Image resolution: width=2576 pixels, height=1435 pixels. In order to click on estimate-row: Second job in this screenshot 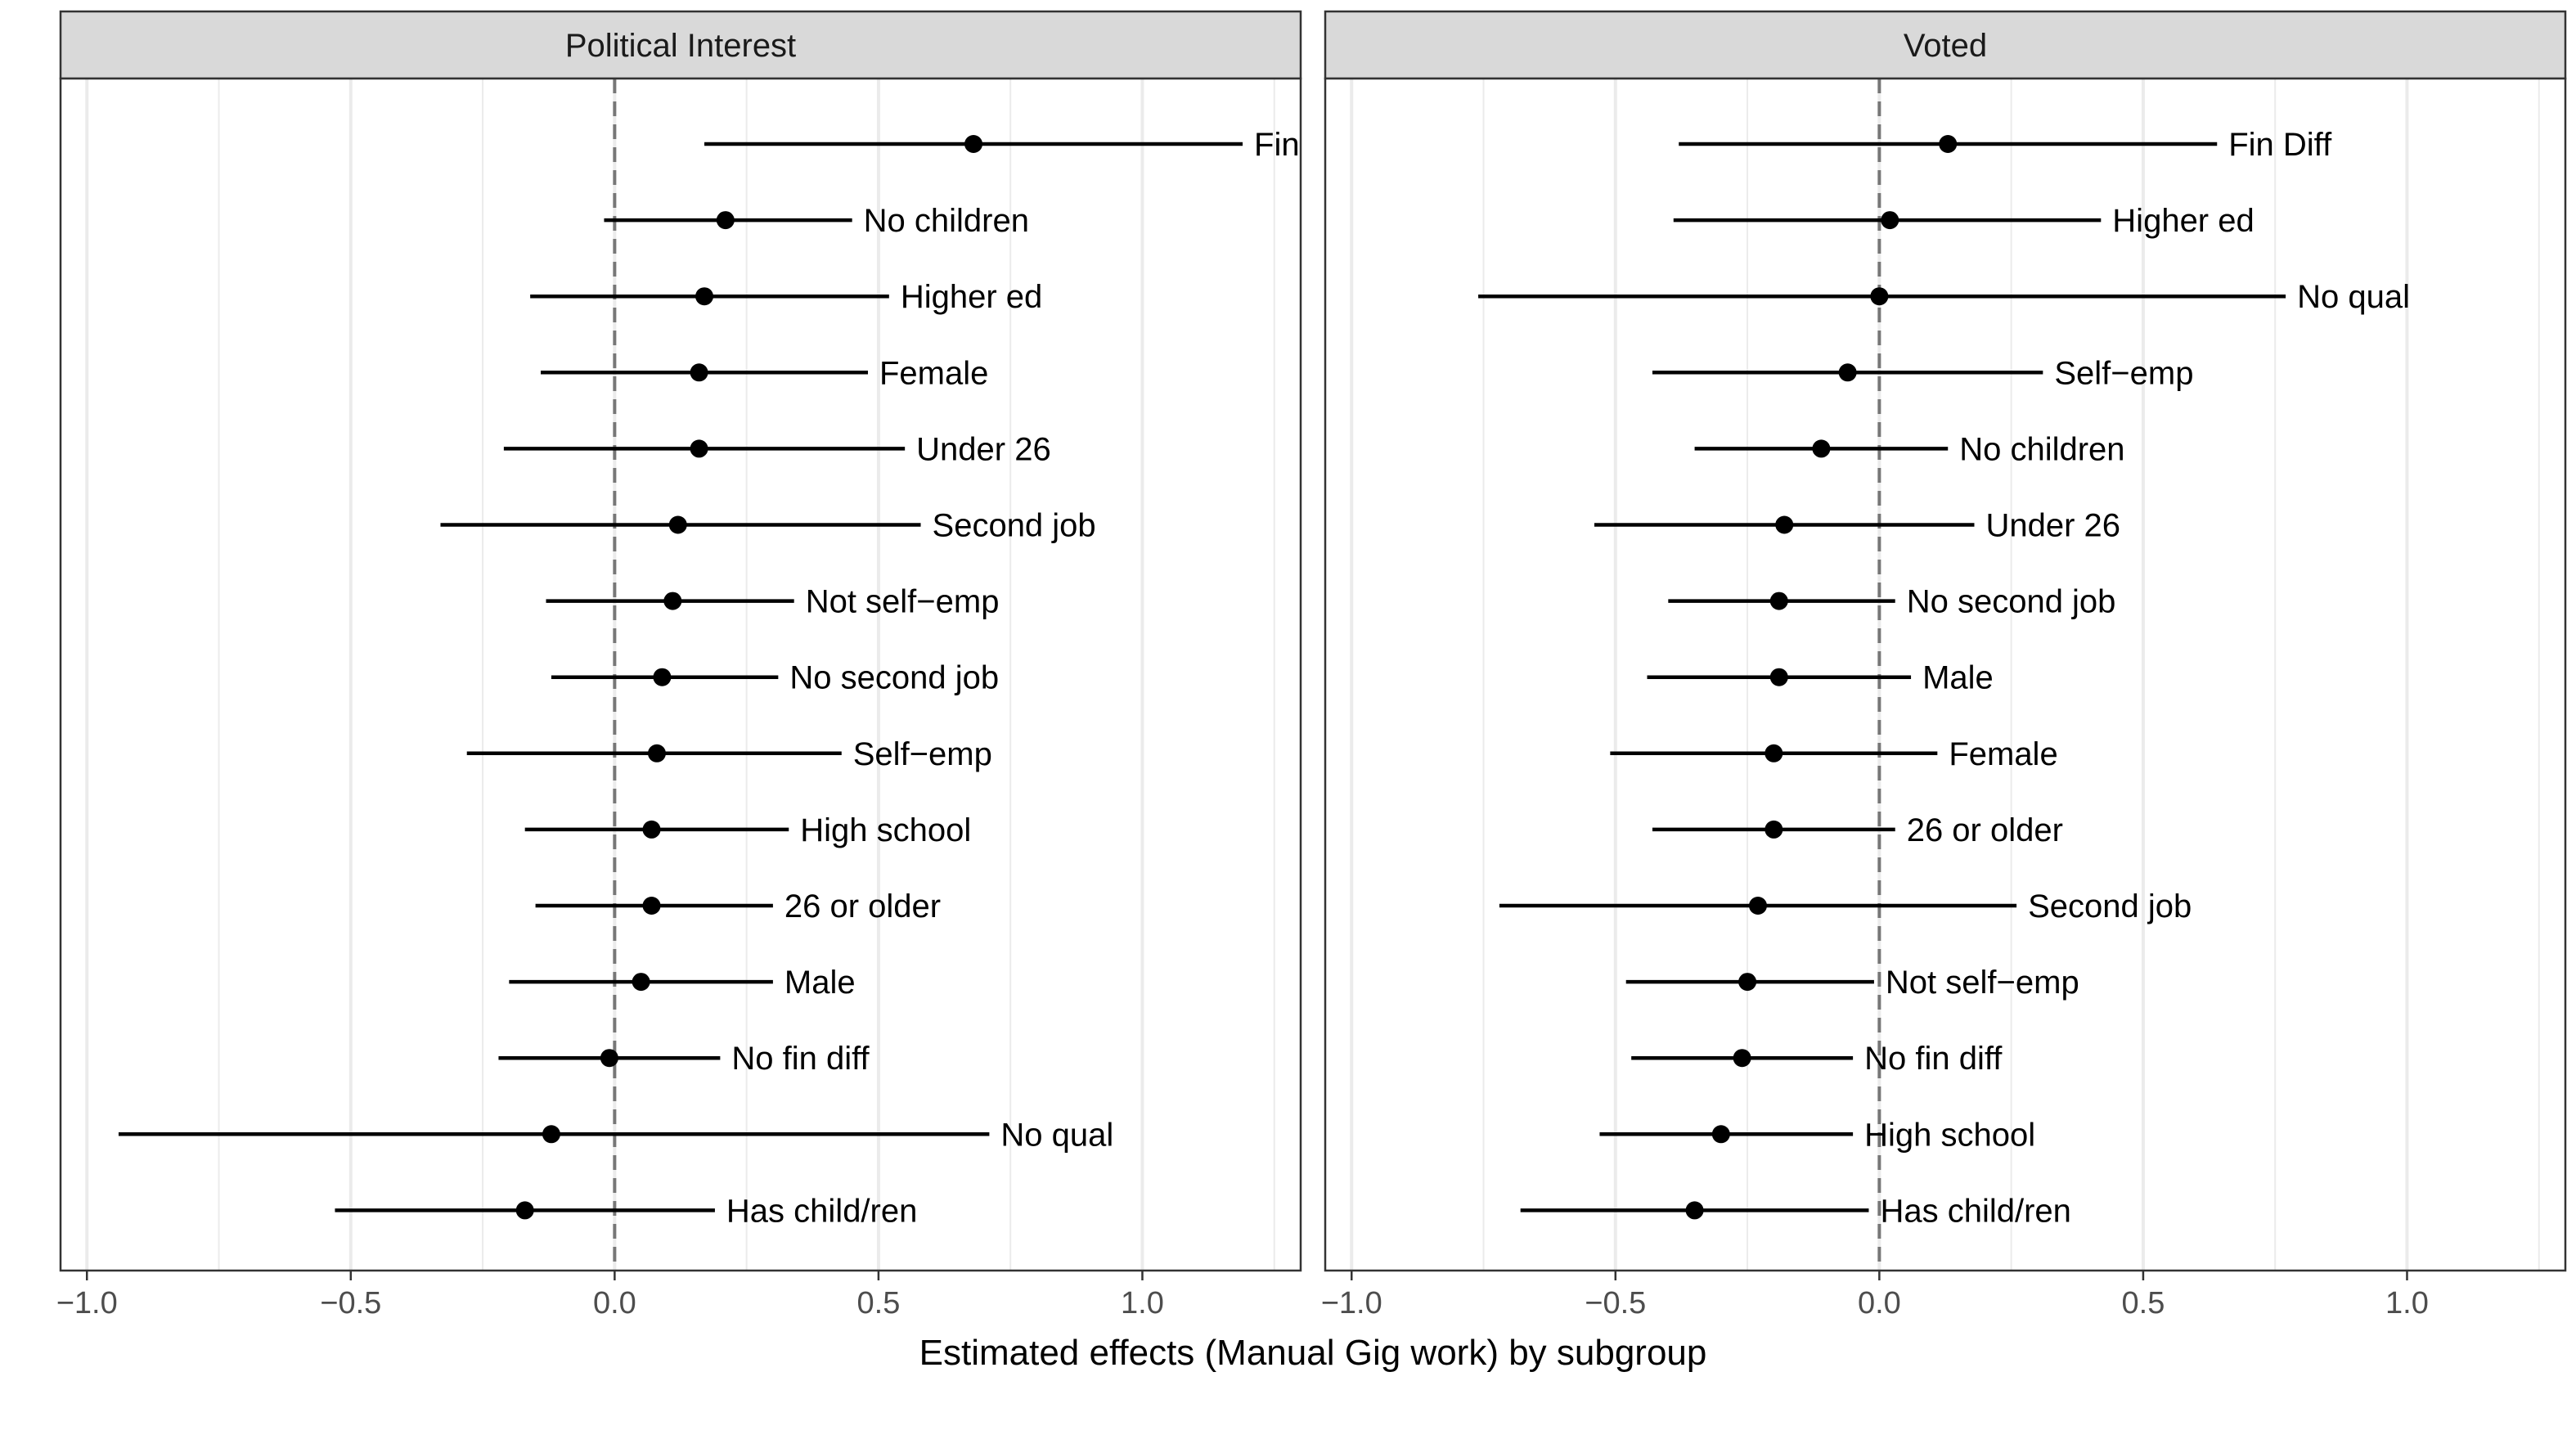, I will do `click(1846, 906)`.